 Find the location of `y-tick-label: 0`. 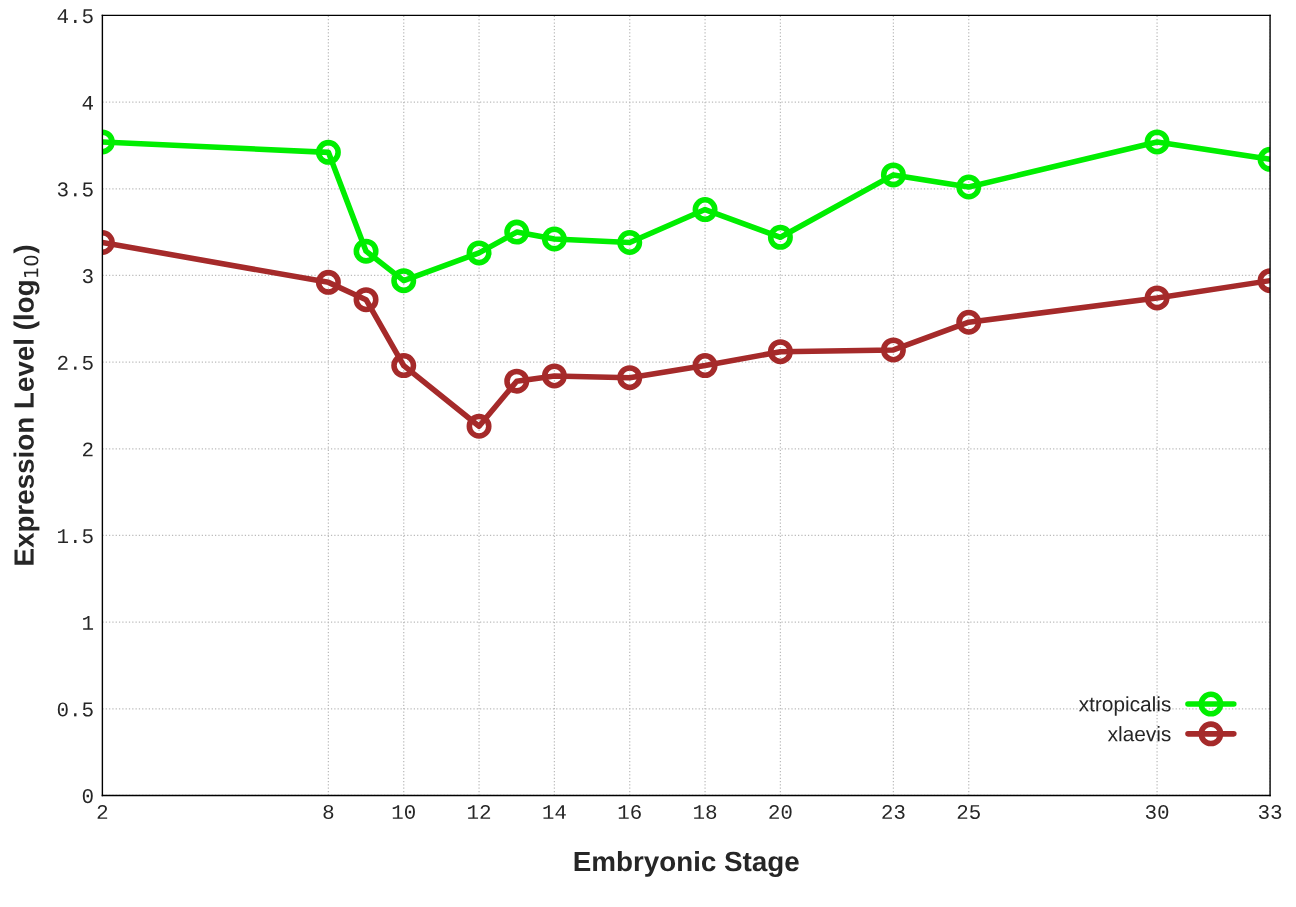

y-tick-label: 0 is located at coordinates (87, 796).